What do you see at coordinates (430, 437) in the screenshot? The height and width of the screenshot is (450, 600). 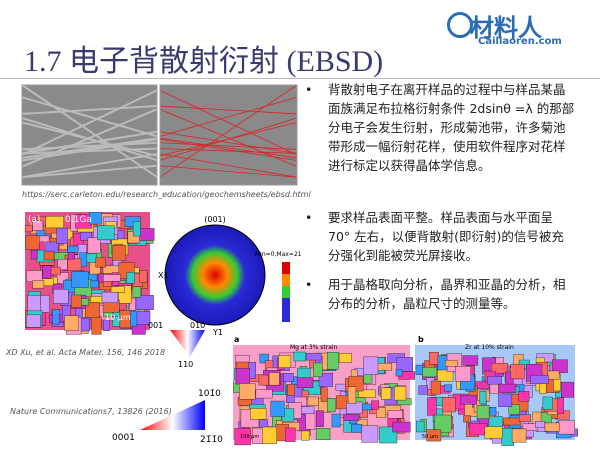 I see `fig-label: 50 μm` at bounding box center [430, 437].